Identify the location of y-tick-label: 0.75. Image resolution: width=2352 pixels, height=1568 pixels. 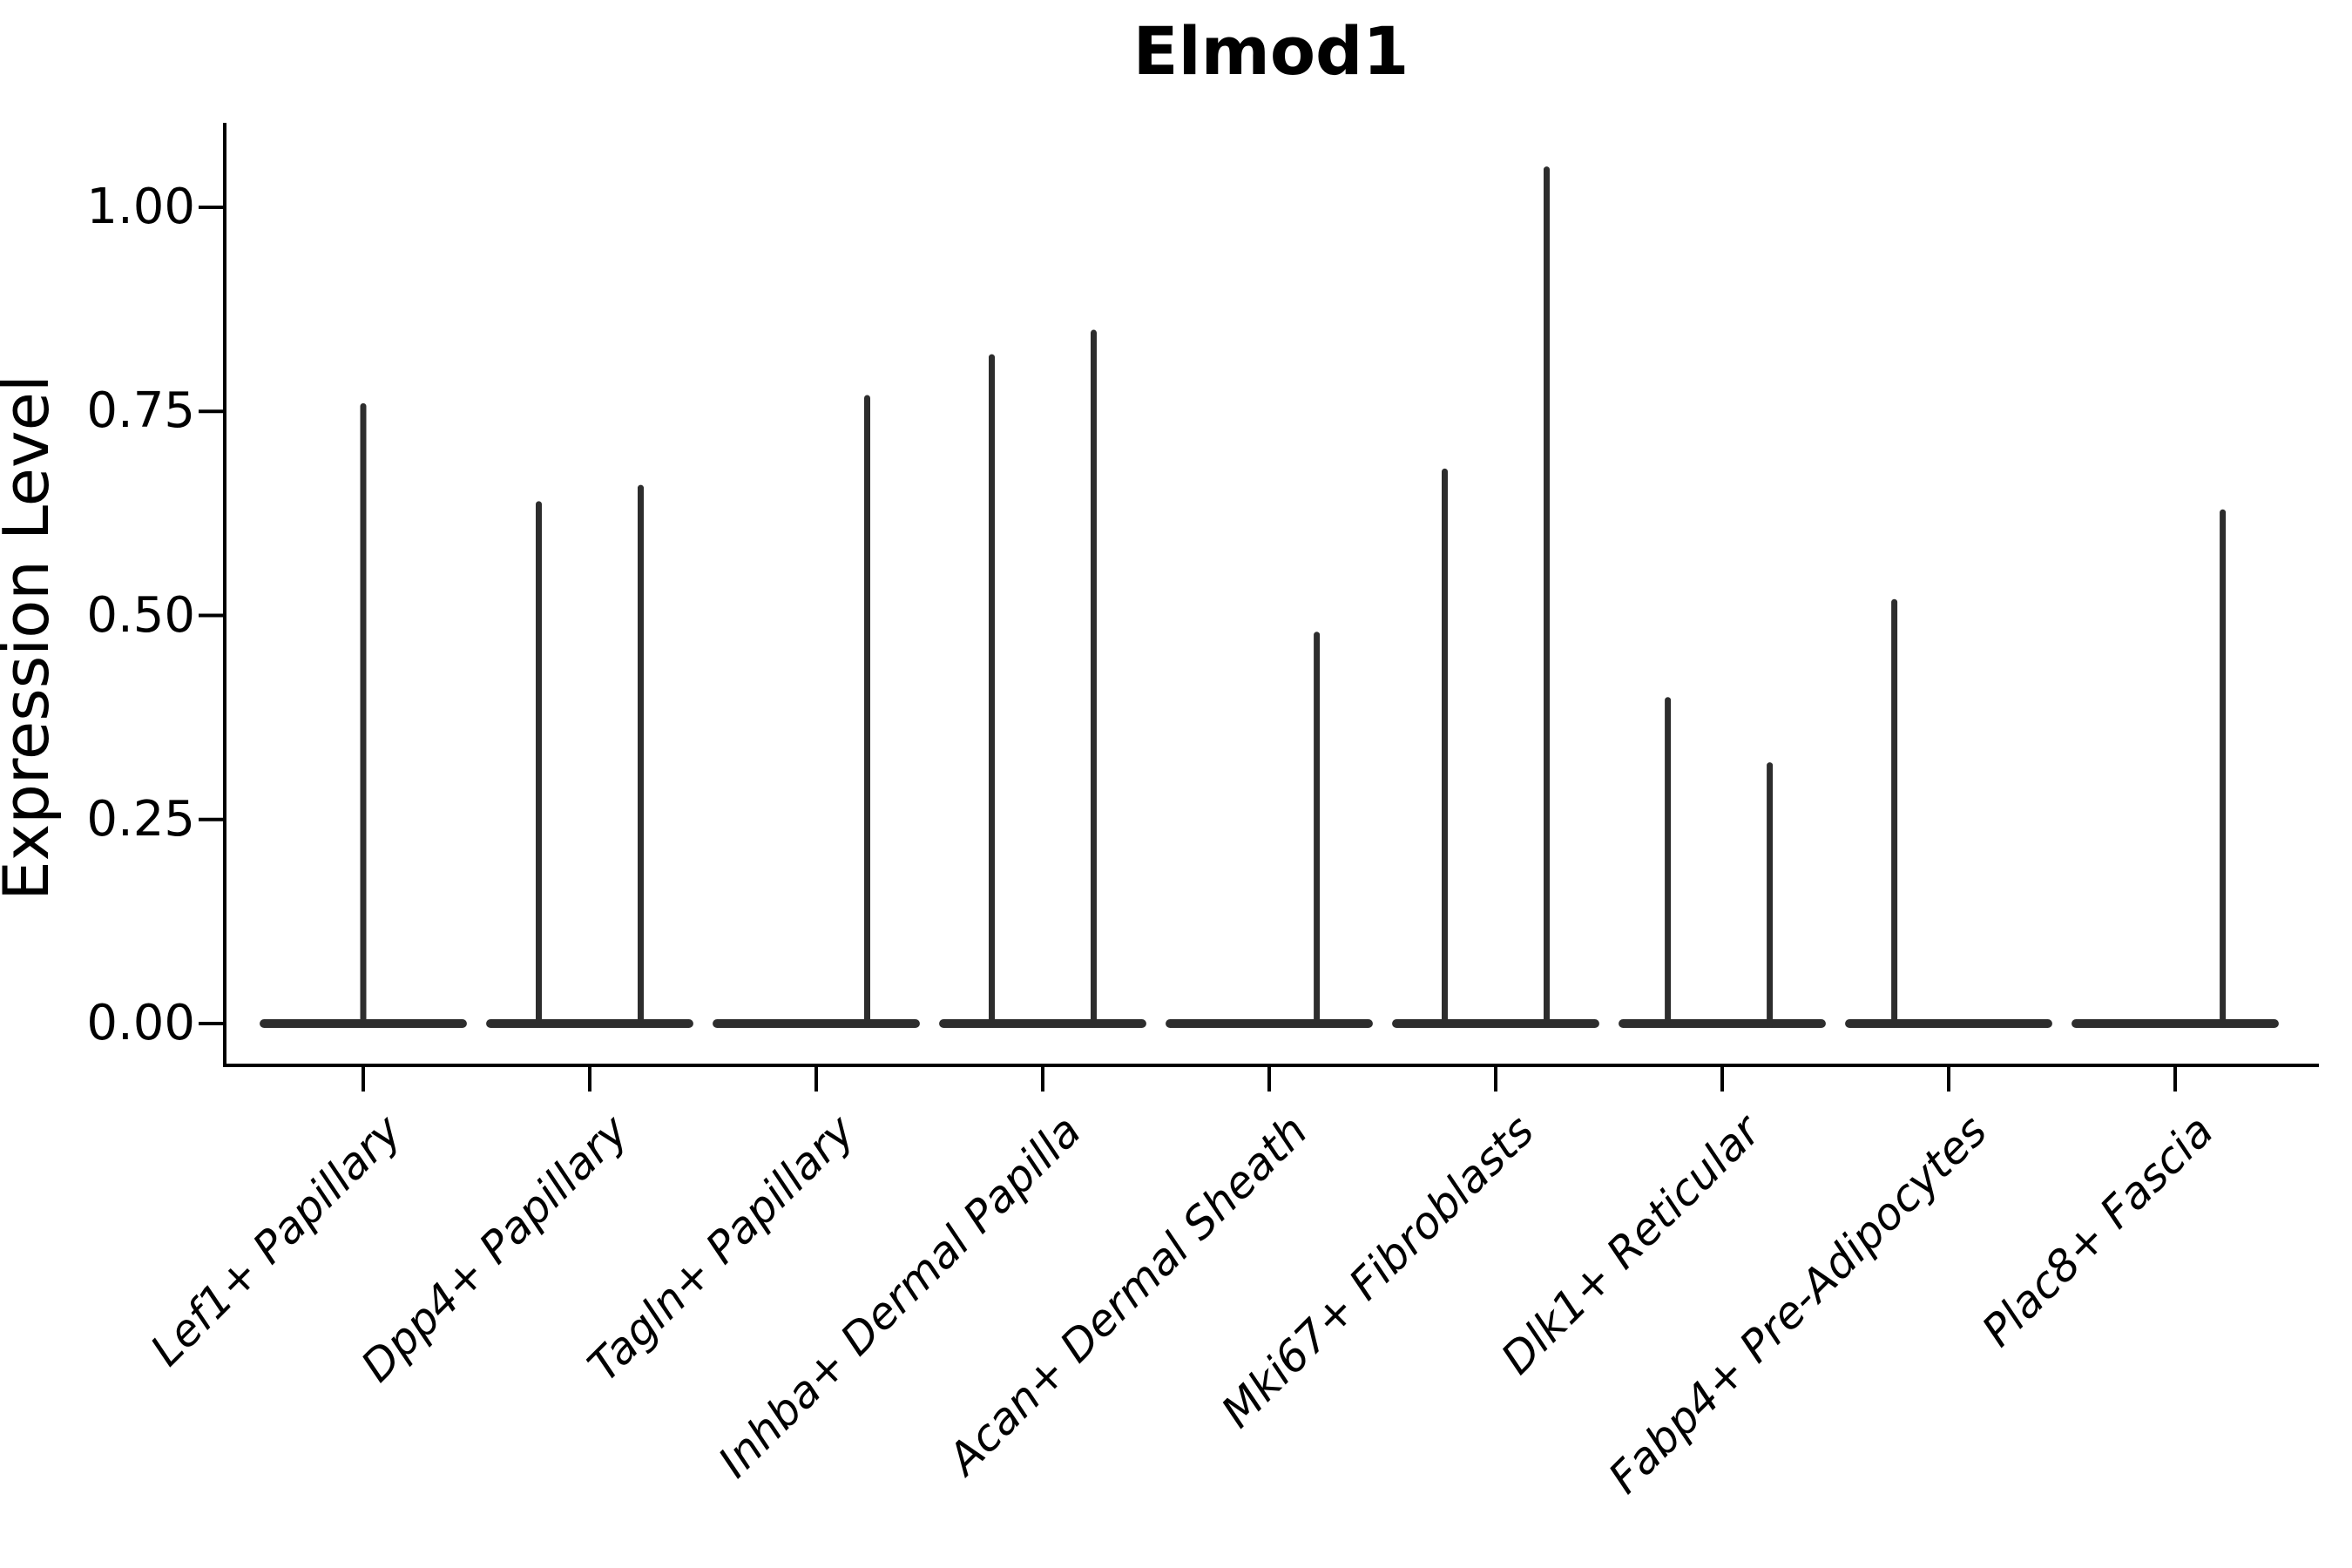
(140, 411).